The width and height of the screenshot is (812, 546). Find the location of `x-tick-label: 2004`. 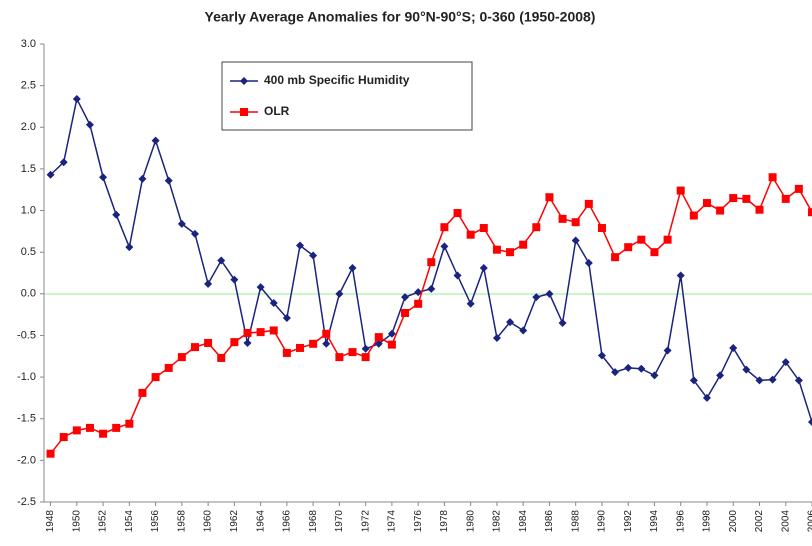

x-tick-label: 2004 is located at coordinates (785, 521).